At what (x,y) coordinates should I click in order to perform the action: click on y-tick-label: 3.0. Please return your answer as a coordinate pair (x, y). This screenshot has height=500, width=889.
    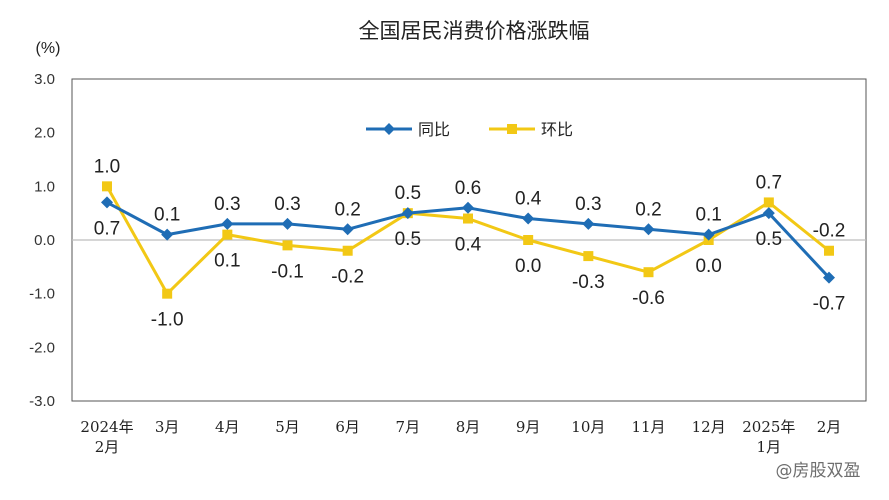
    Looking at the image, I should click on (44, 79).